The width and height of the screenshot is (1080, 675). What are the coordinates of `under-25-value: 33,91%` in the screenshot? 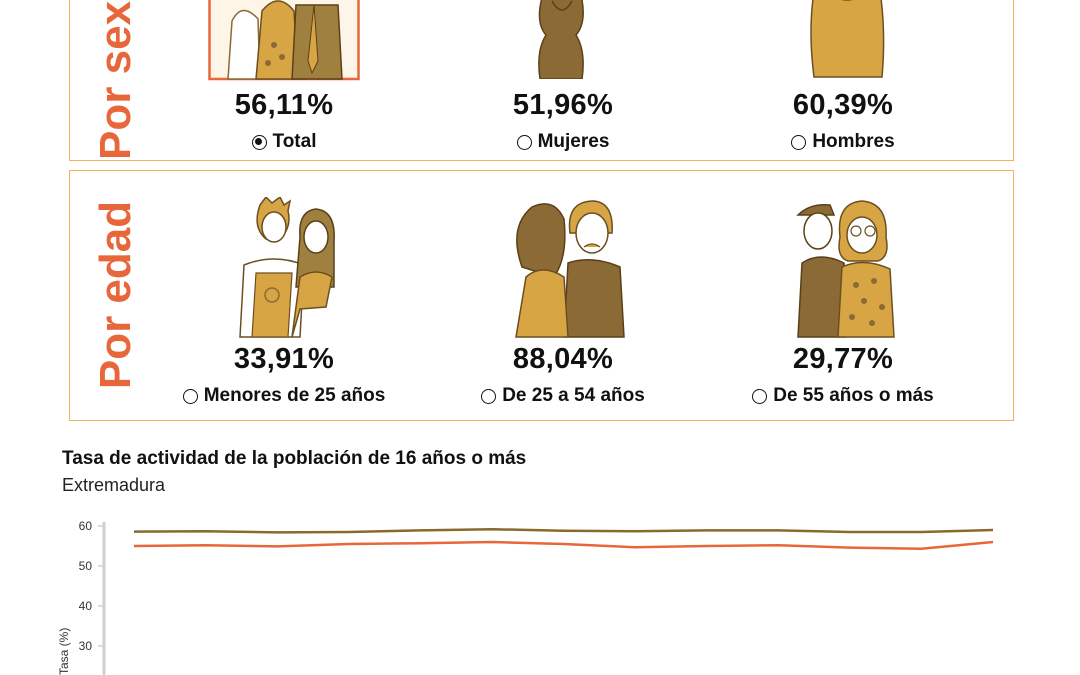 It's located at (284, 359).